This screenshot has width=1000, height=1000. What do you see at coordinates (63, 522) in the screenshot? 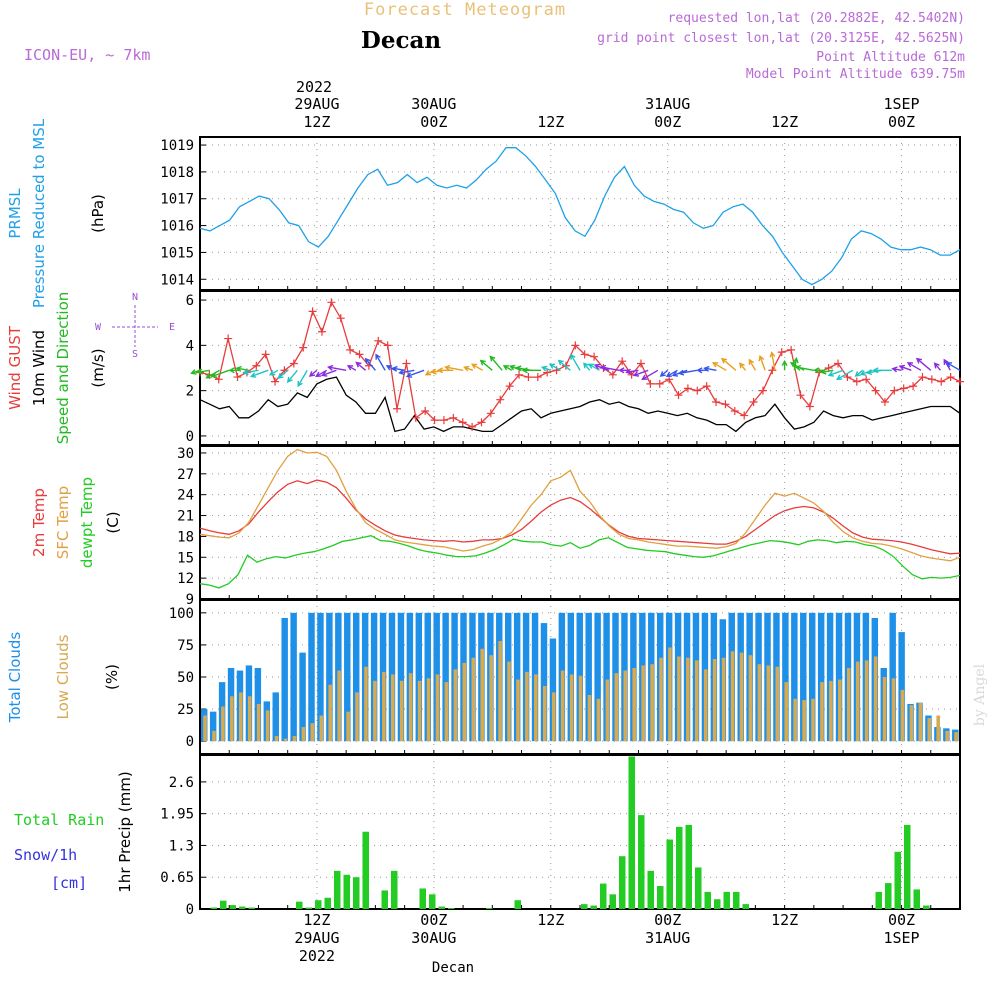
I see `axis-label: SFC Temp` at bounding box center [63, 522].